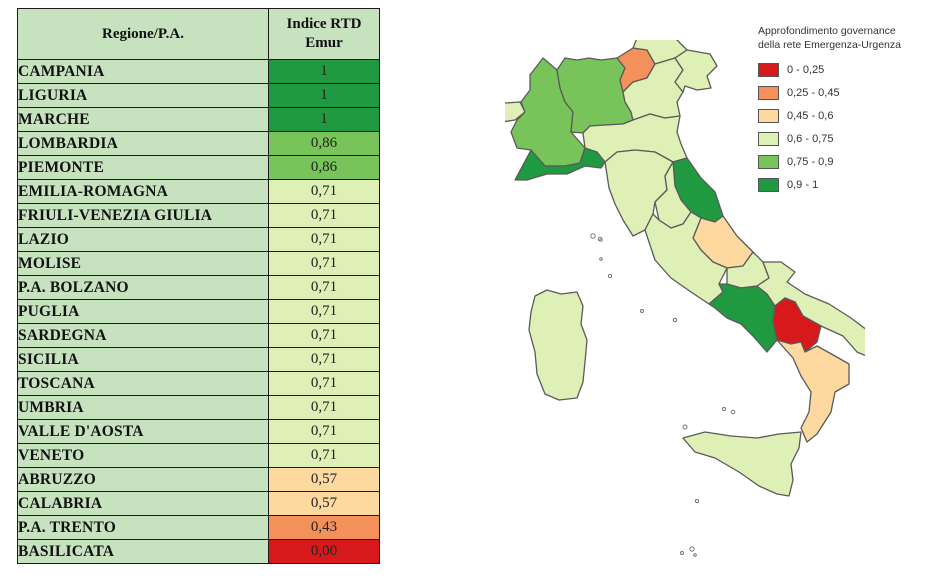  I want to click on legend-label: 0,6 - 0,75, so click(810, 138).